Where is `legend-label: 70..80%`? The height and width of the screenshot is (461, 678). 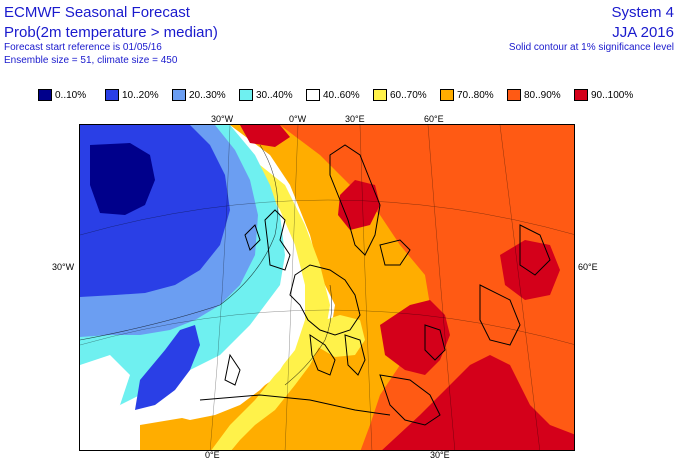 legend-label: 70..80% is located at coordinates (475, 95).